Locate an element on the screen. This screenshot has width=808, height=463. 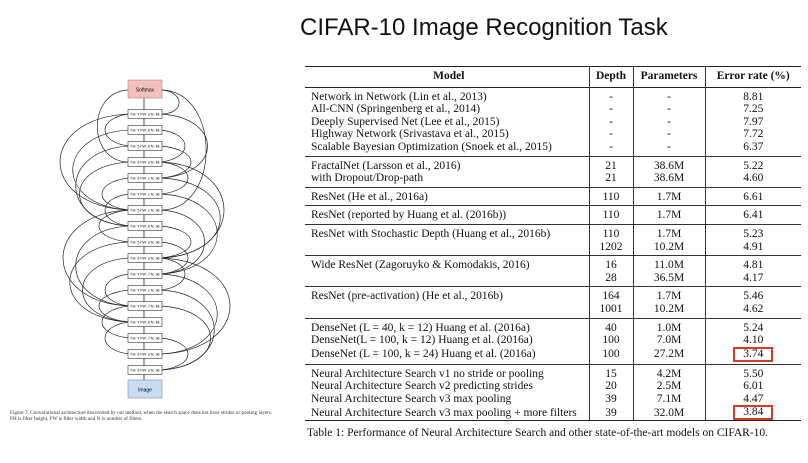
parameters-cell: 10.2M is located at coordinates (669, 310).